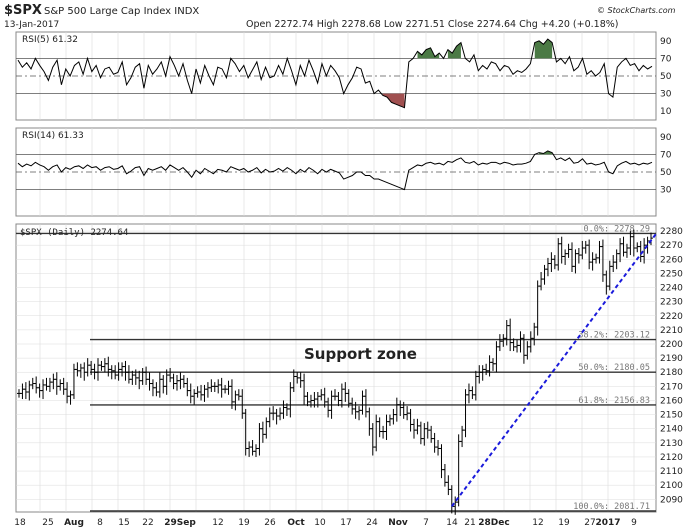  Describe the element at coordinates (123, 523) in the screenshot. I see `x-tick-label: 15` at that location.